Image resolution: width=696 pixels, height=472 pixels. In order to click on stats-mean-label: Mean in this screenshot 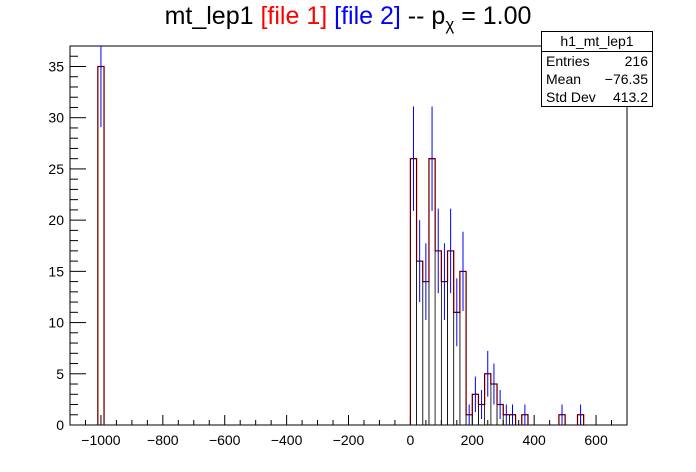, I will do `click(564, 79)`.